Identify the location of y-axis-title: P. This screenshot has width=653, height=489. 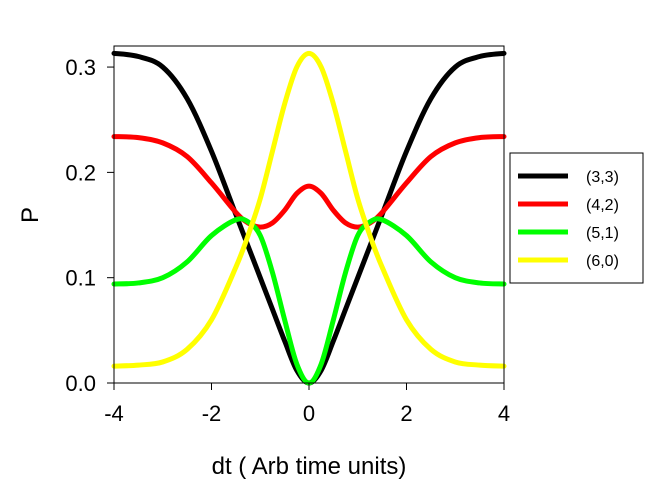
(30, 215).